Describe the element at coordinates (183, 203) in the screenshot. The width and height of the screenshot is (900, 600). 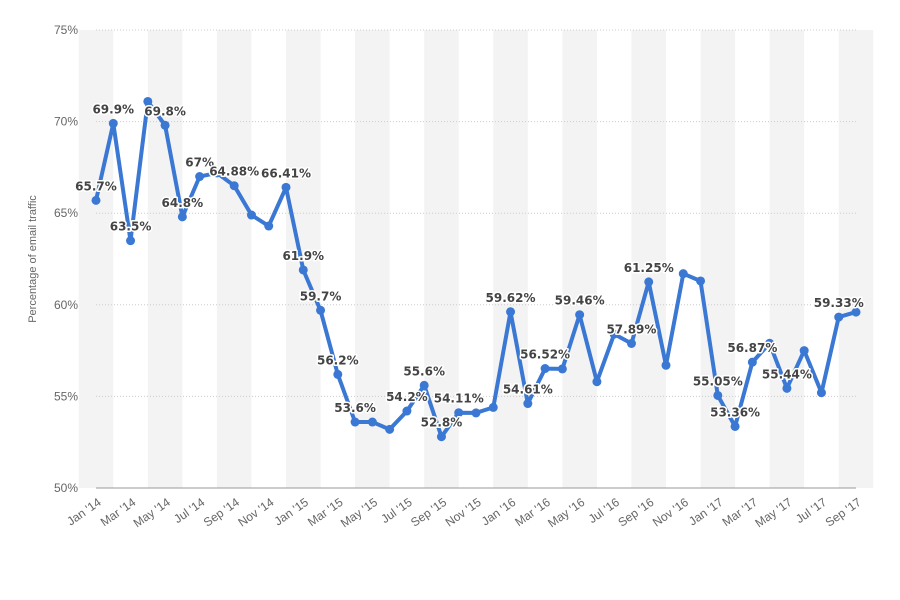
I see `data-label: 64.8%` at that location.